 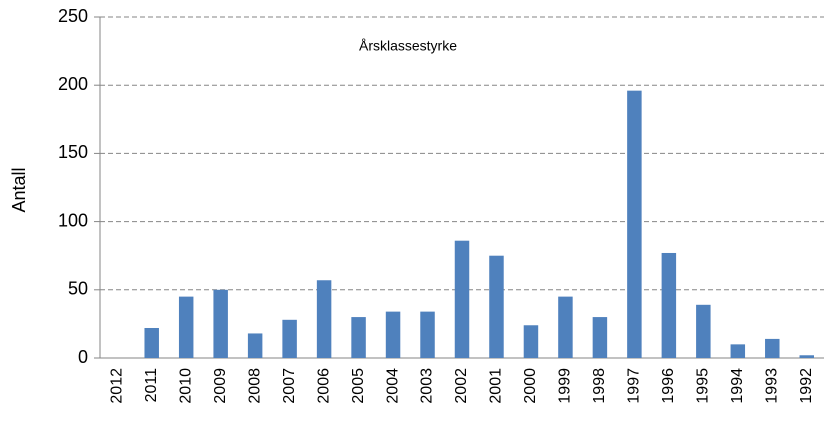 What do you see at coordinates (289, 386) in the screenshot?
I see `x-tick-label: 2007` at bounding box center [289, 386].